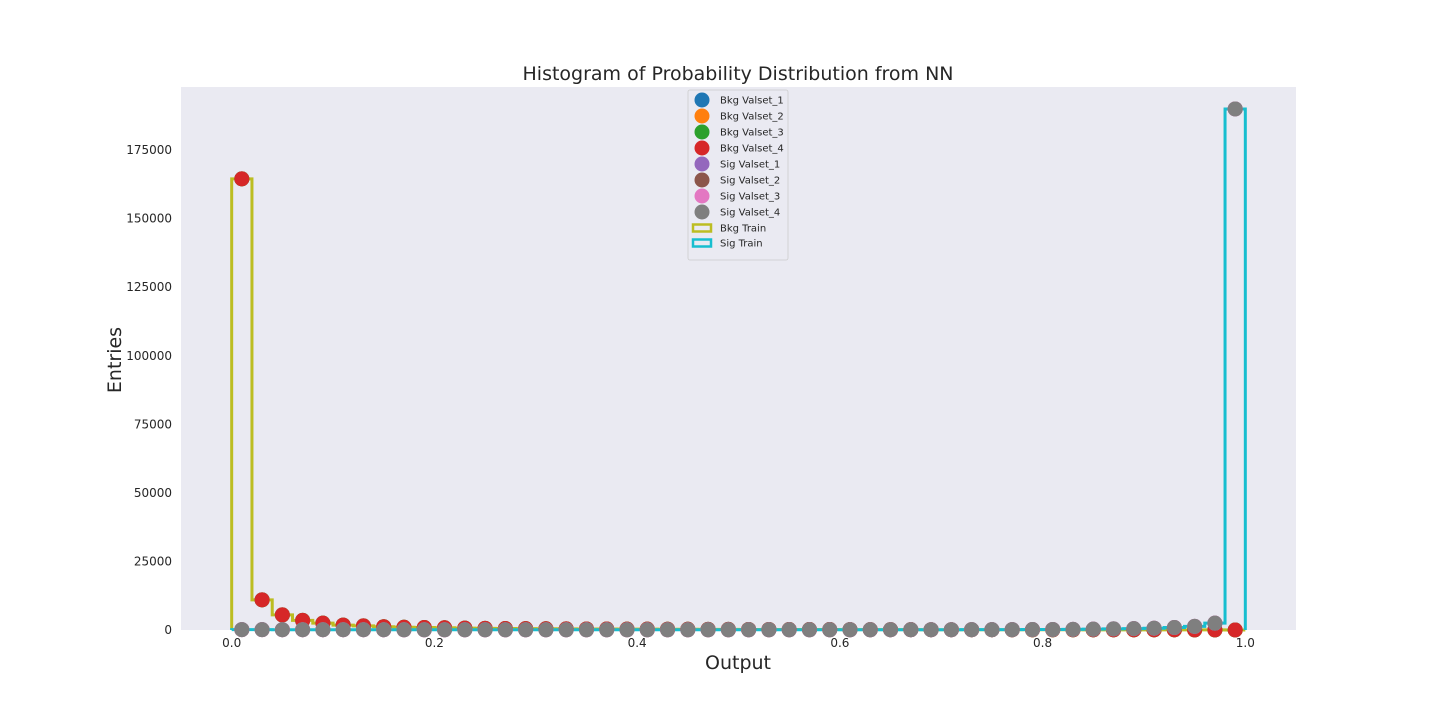 This screenshot has height=720, width=1440. What do you see at coordinates (231, 643) in the screenshot?
I see `x-tick-label: 0.0` at bounding box center [231, 643].